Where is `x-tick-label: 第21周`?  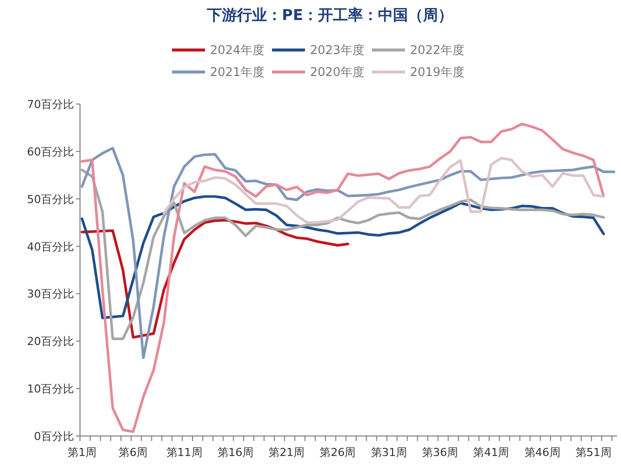
x-tick-label: 第21周 is located at coordinates (286, 452).